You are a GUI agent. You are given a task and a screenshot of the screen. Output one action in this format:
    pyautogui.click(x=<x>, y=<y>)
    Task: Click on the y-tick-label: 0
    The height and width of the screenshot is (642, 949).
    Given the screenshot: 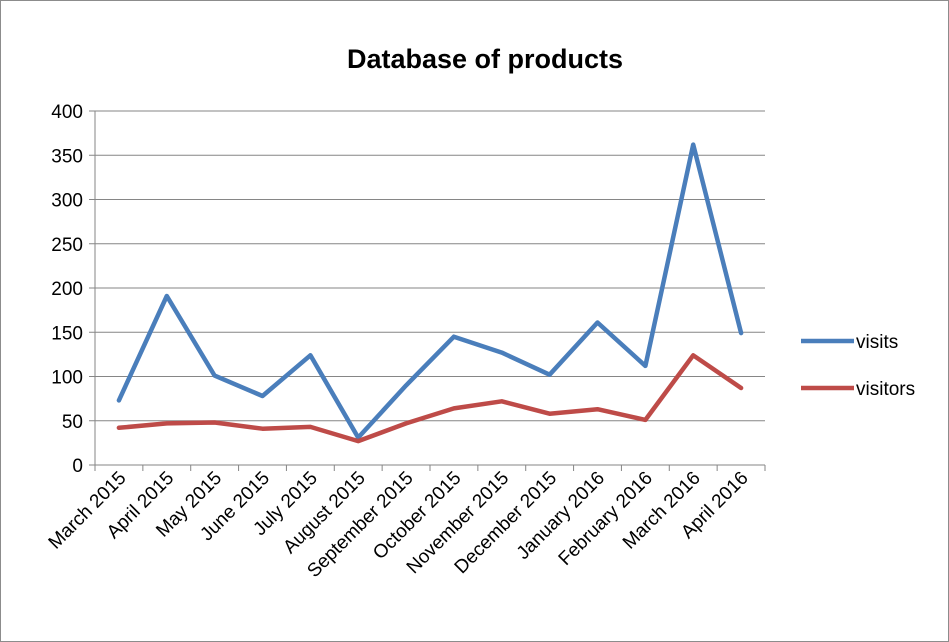 What is the action you would take?
    pyautogui.click(x=77, y=466)
    